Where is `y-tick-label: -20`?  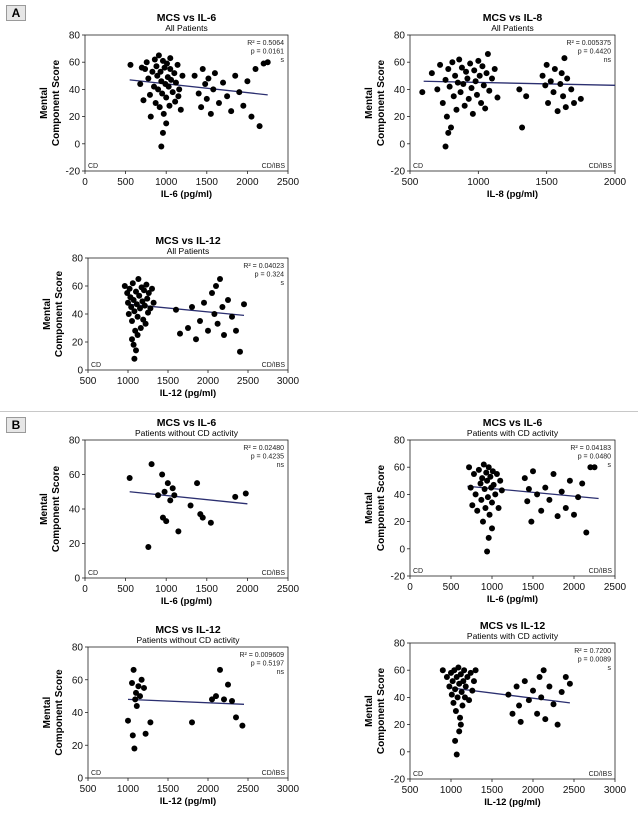
y-tick-label: -20 is located at coordinates (73, 172).